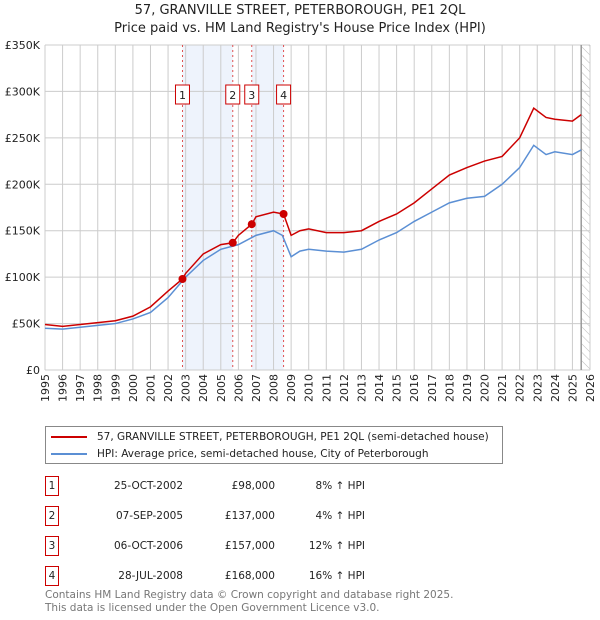  I want to click on sale-number: 3, so click(52, 546).